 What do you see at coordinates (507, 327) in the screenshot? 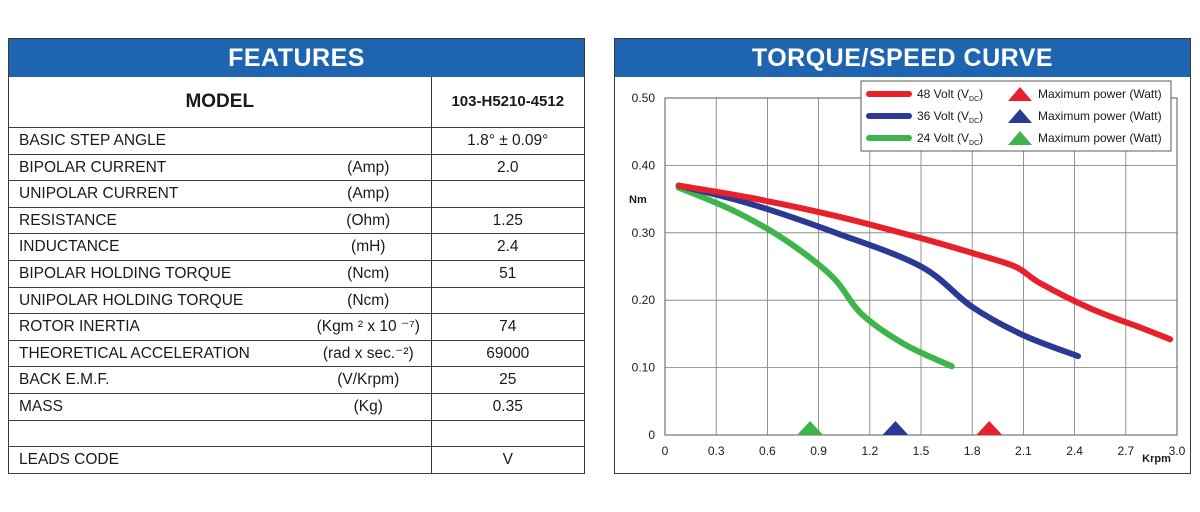
I see `spec-value: 74` at bounding box center [507, 327].